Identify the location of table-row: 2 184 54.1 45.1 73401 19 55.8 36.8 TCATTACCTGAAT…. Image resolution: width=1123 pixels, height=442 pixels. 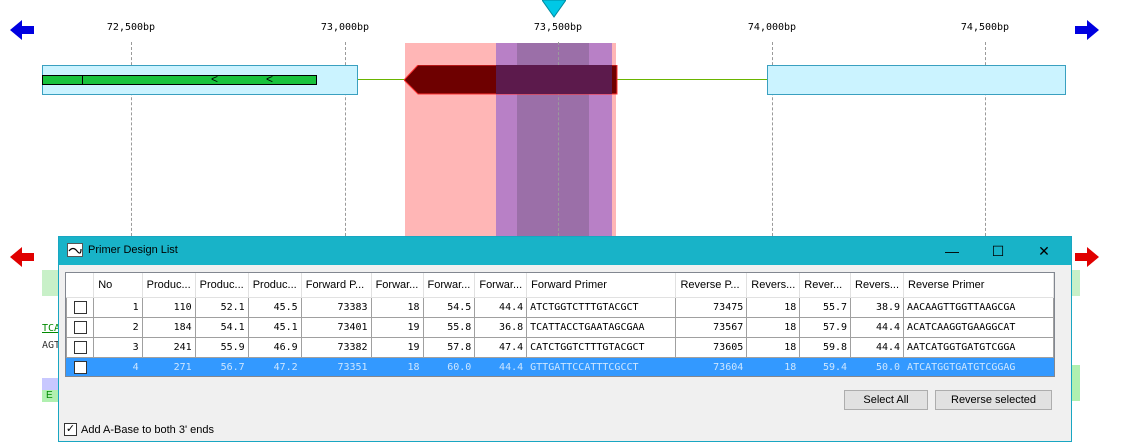
(560, 327).